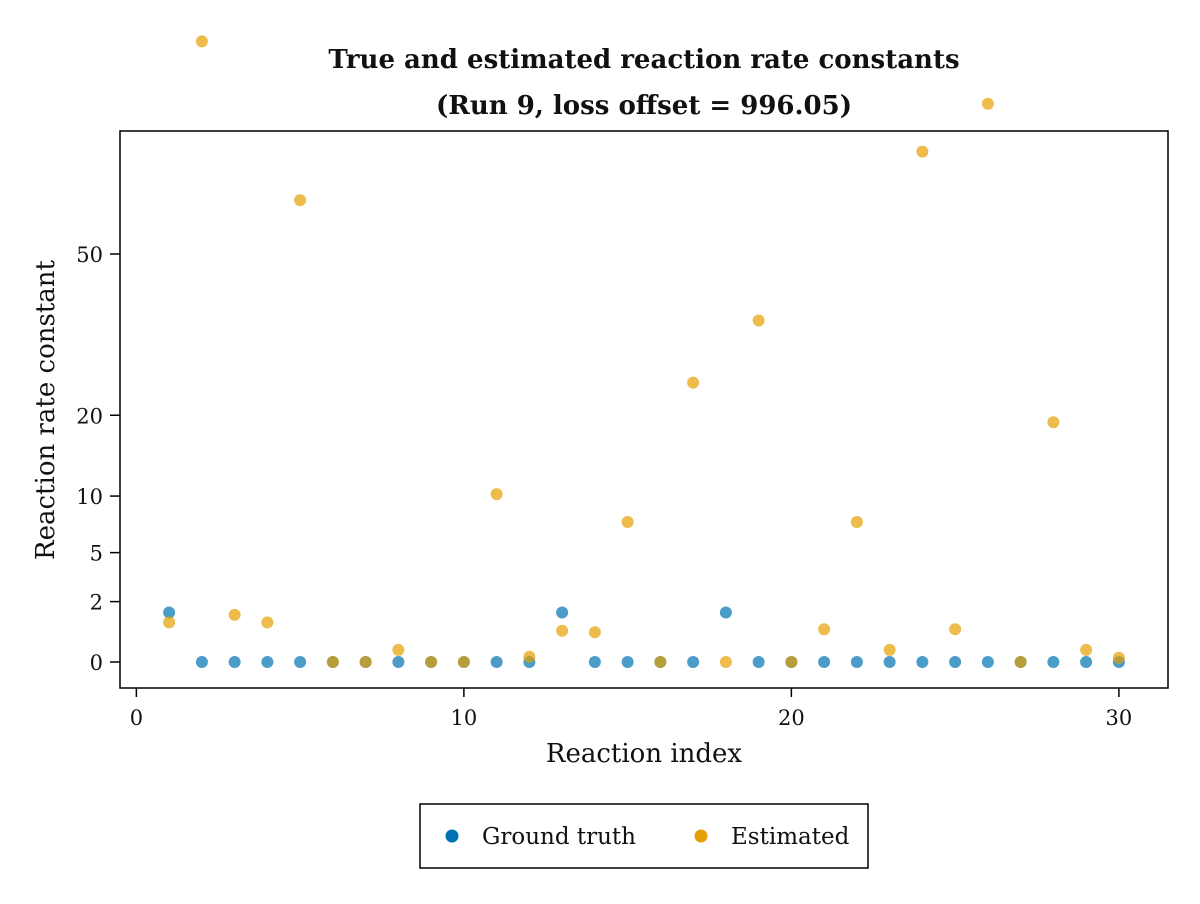 The height and width of the screenshot is (904, 1200). Describe the element at coordinates (791, 718) in the screenshot. I see `x-tick-label: 20` at that location.